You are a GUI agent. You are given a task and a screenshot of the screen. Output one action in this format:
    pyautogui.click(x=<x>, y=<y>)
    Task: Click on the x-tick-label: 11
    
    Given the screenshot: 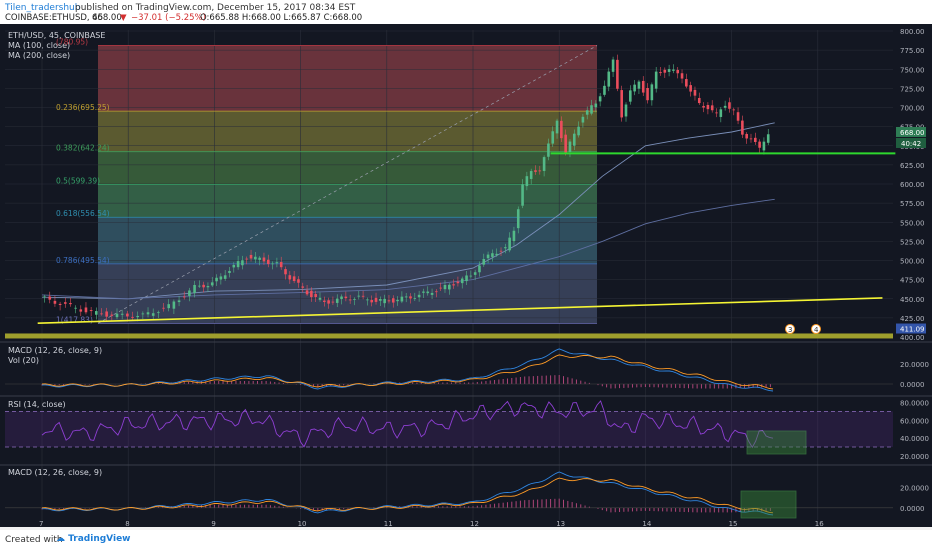 What is the action you would take?
    pyautogui.click(x=388, y=523)
    